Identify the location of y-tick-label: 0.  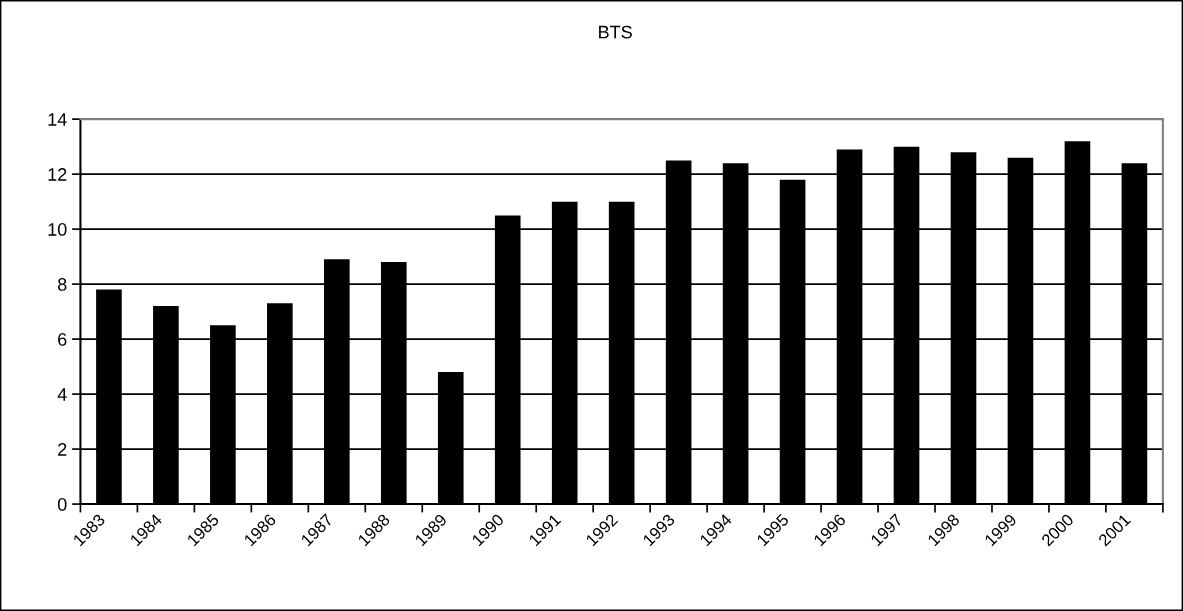
(62, 504).